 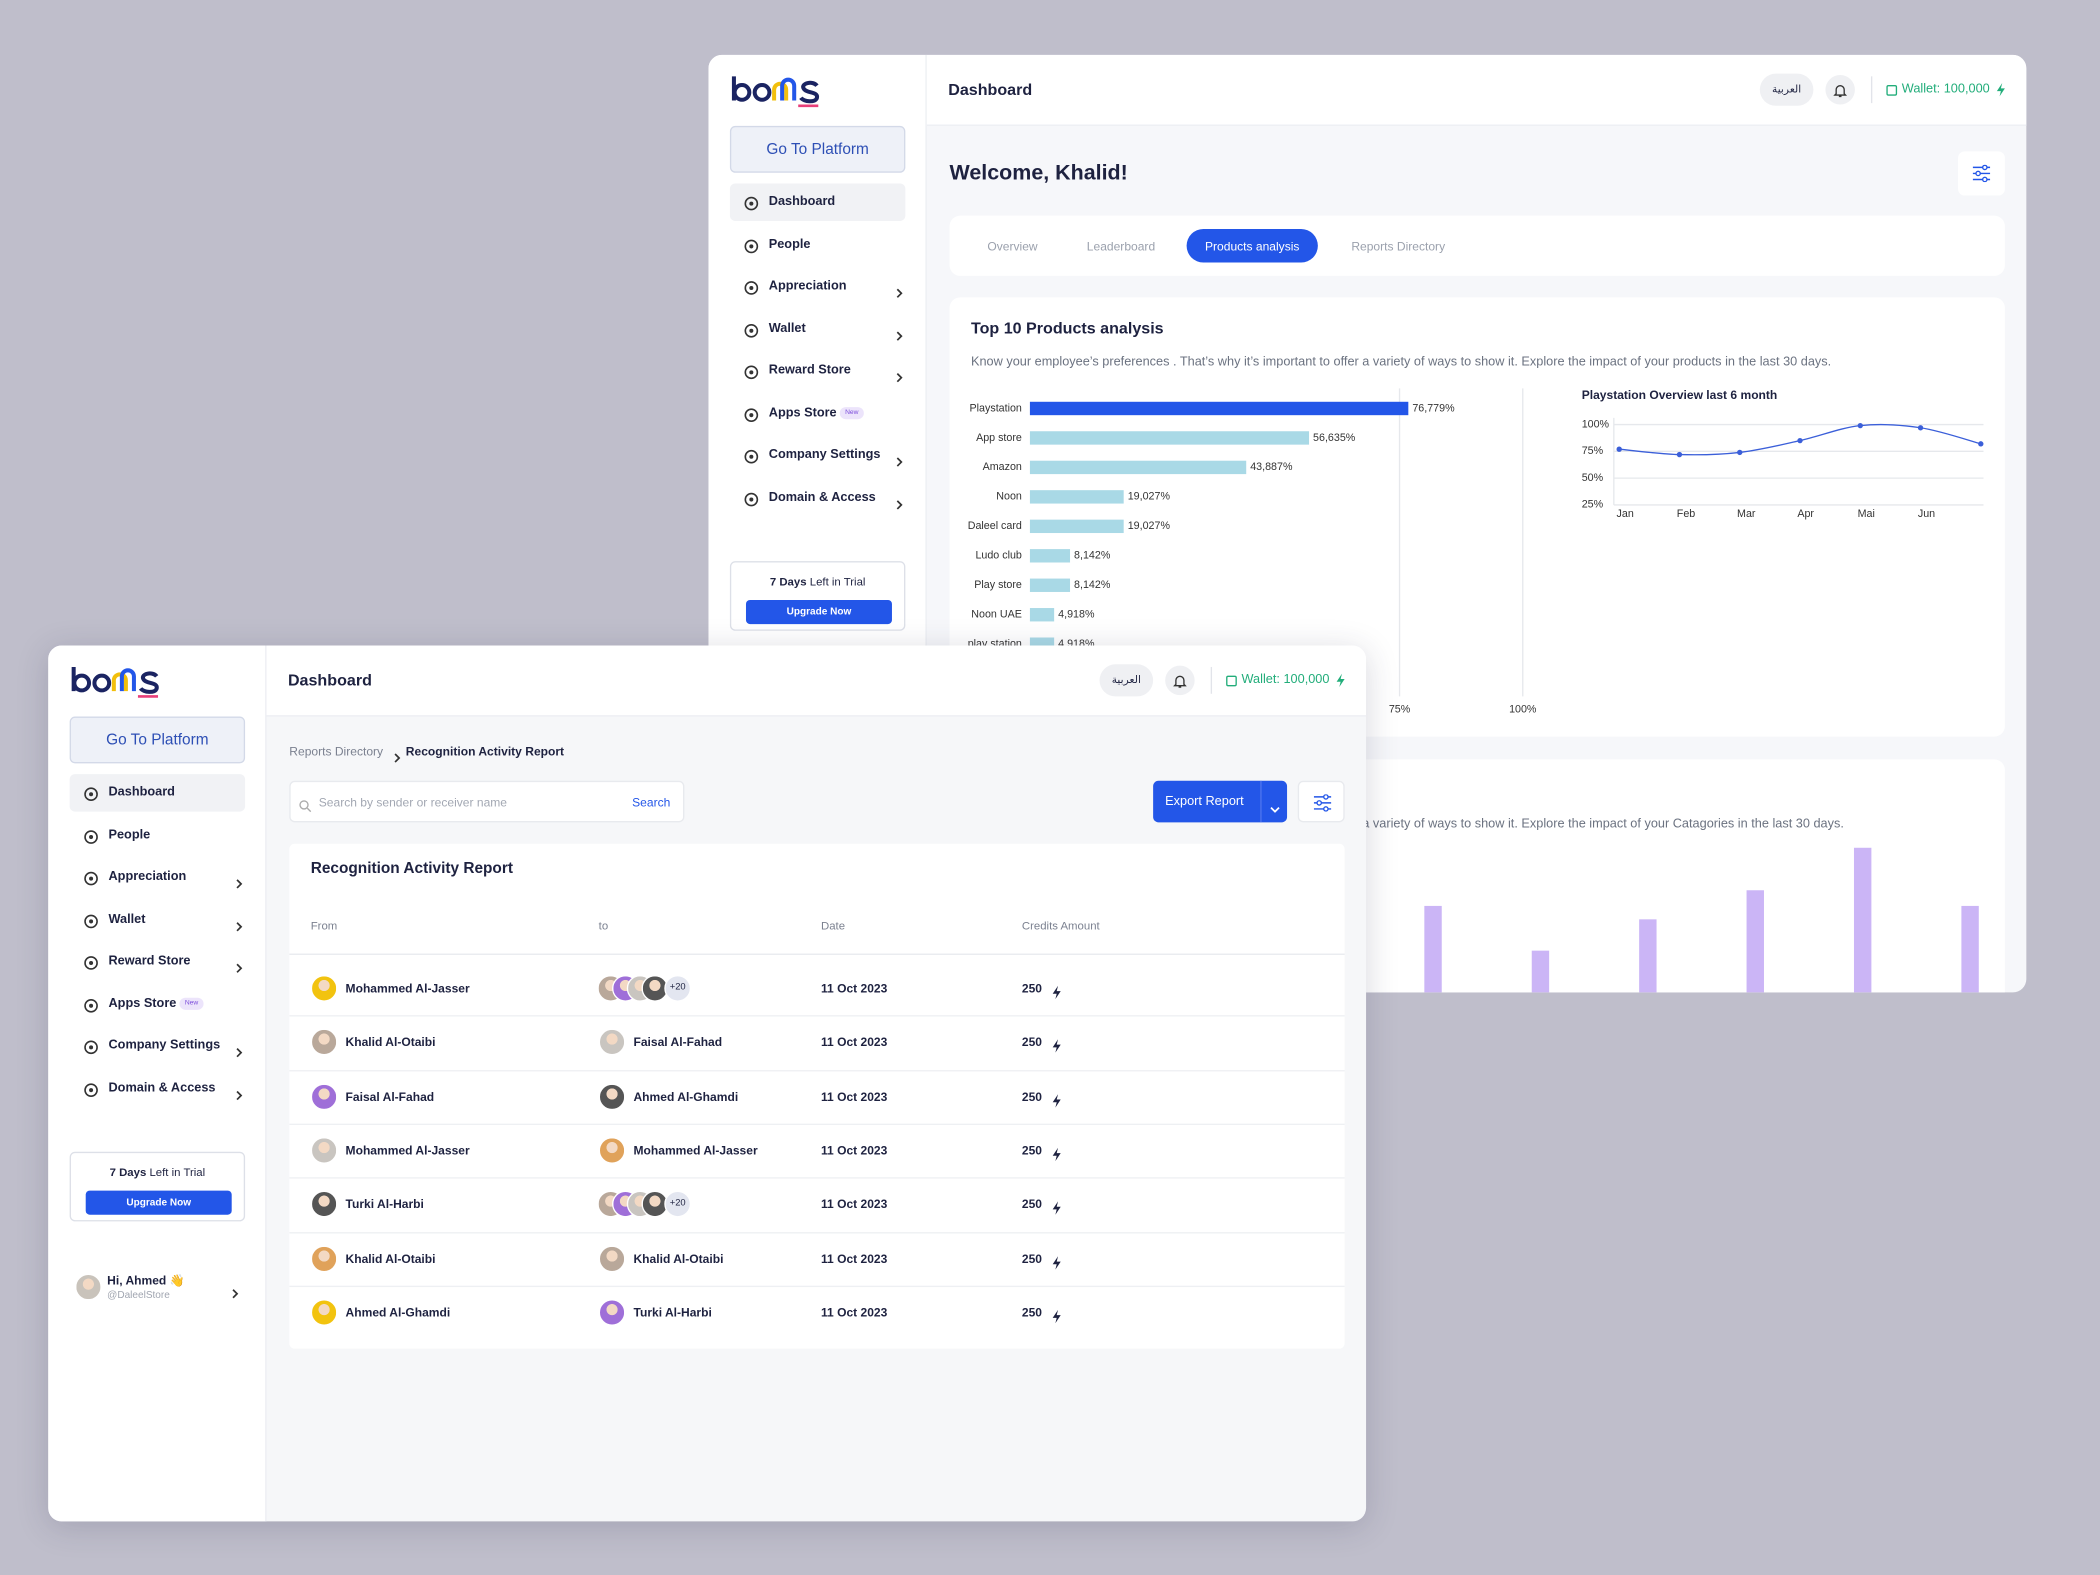 What do you see at coordinates (1340, 680) in the screenshot?
I see `wallet-bolt-svg` at bounding box center [1340, 680].